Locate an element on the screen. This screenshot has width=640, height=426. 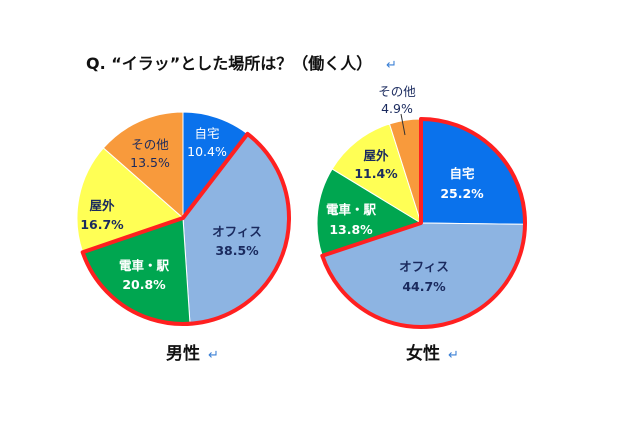
label-value: 44.7% is located at coordinates (424, 286).